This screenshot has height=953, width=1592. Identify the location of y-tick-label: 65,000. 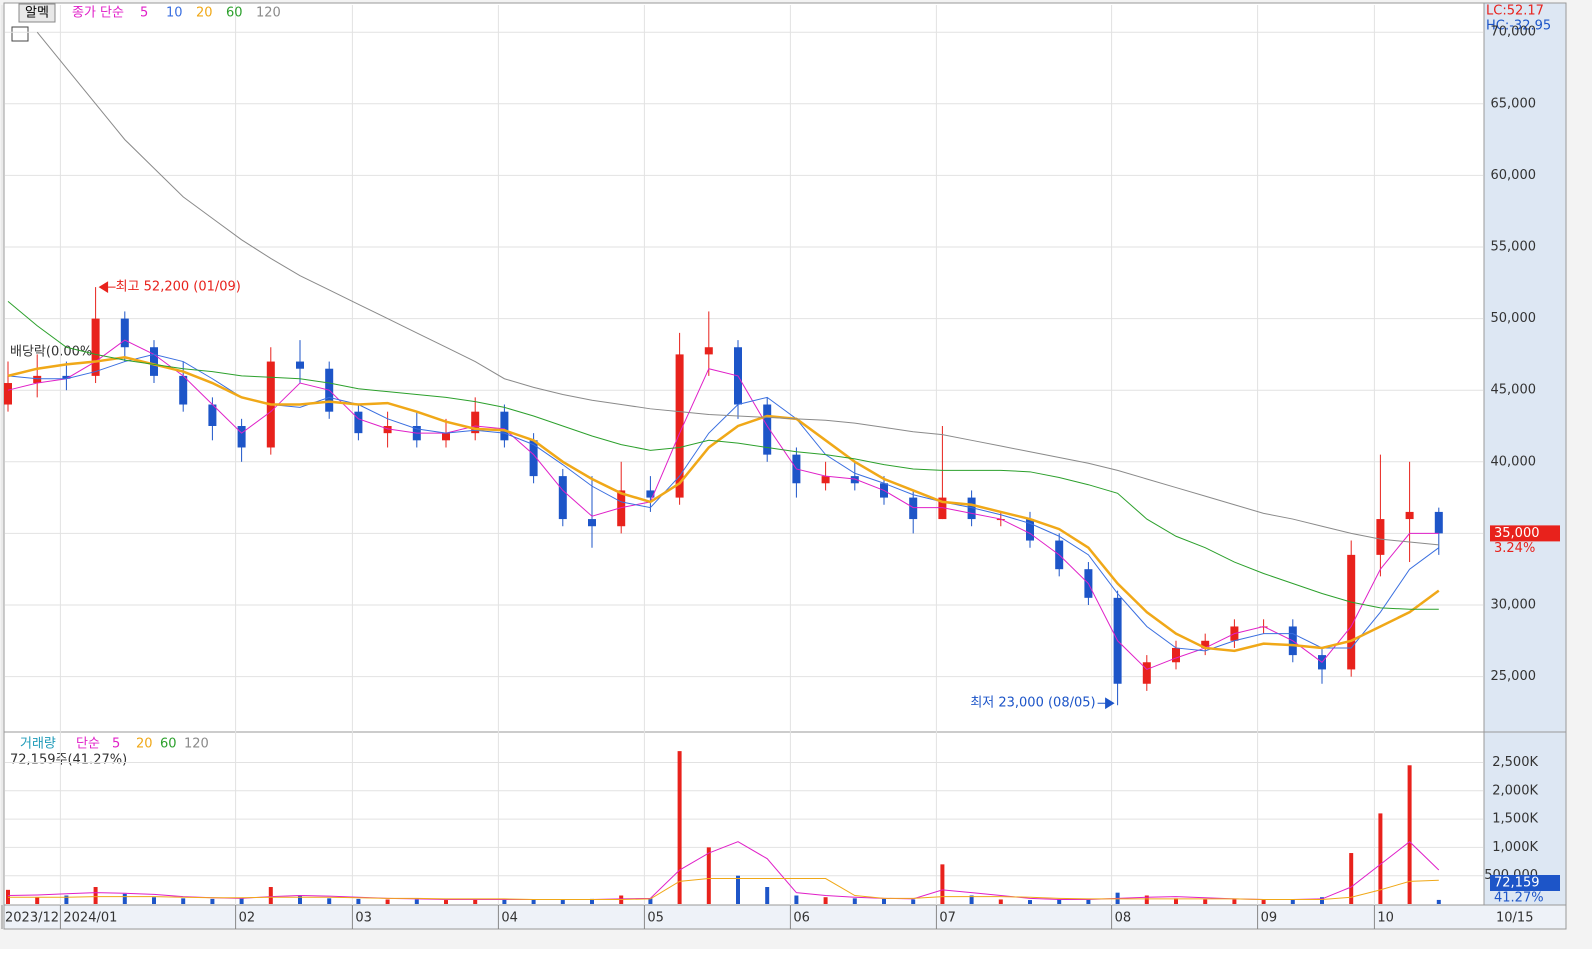
(1514, 103).